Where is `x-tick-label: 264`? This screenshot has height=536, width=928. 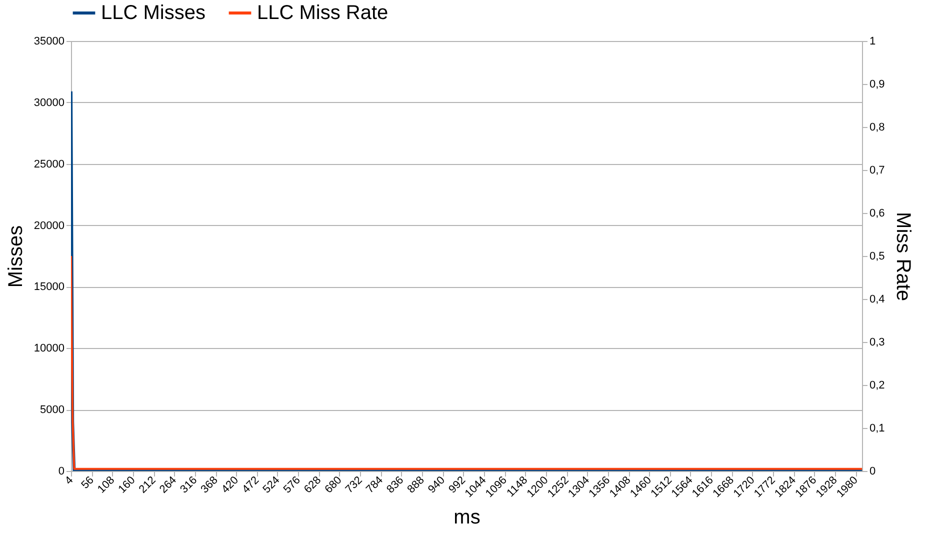 x-tick-label: 264 is located at coordinates (168, 485).